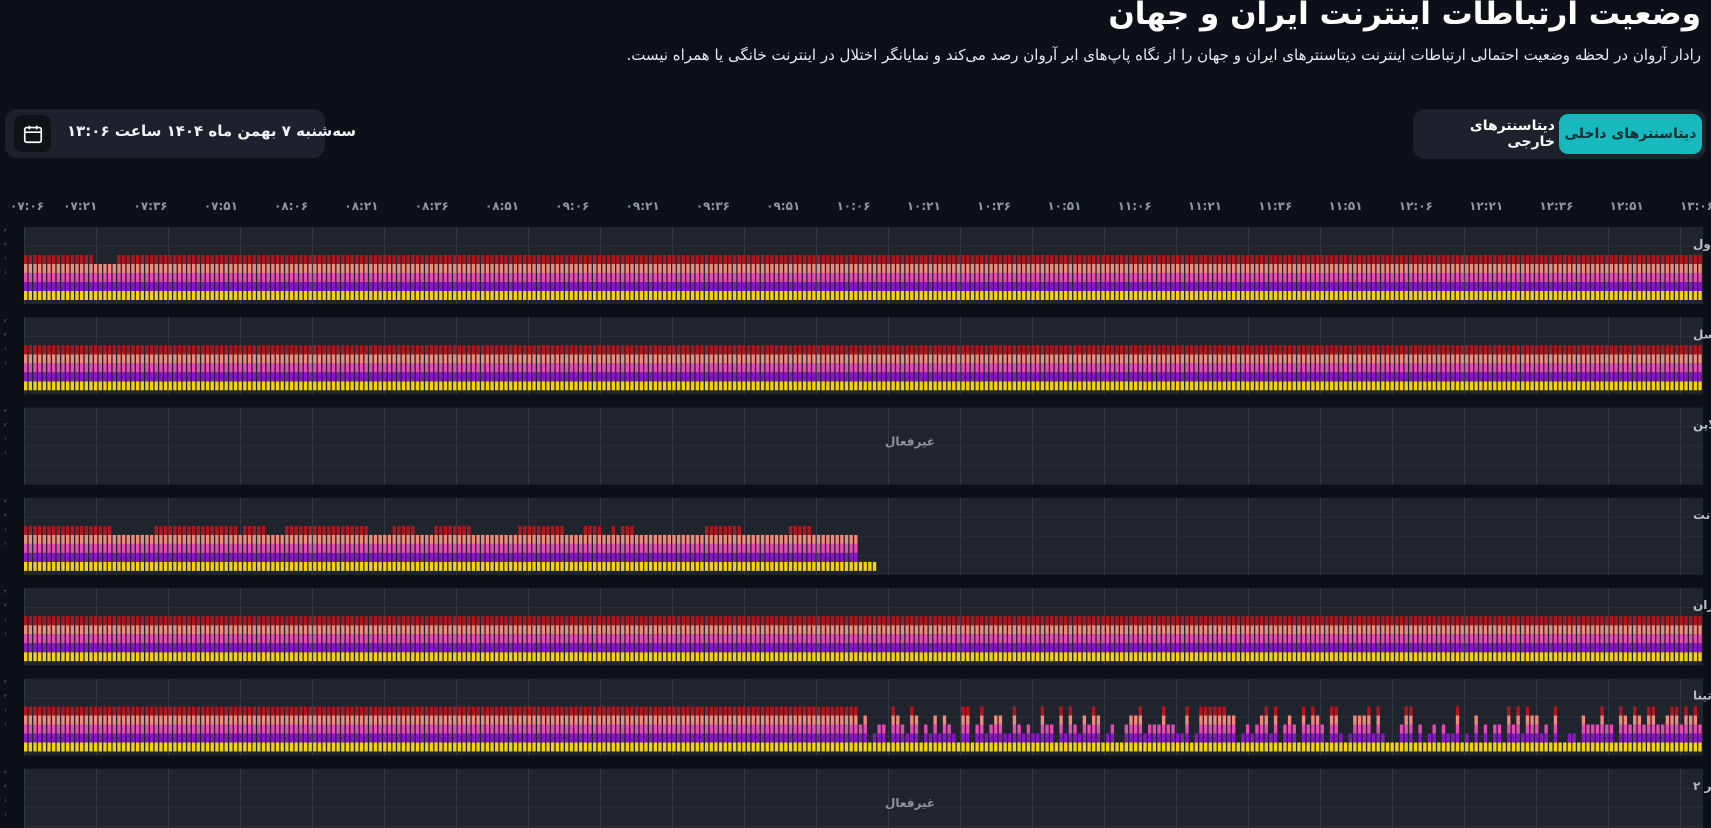 This screenshot has width=1711, height=828. I want to click on date-picker: سه‌شنبه ۷ بهمن ماه ۱۴۰۴ ساعت ۱۳:۰۶, so click(180, 133).